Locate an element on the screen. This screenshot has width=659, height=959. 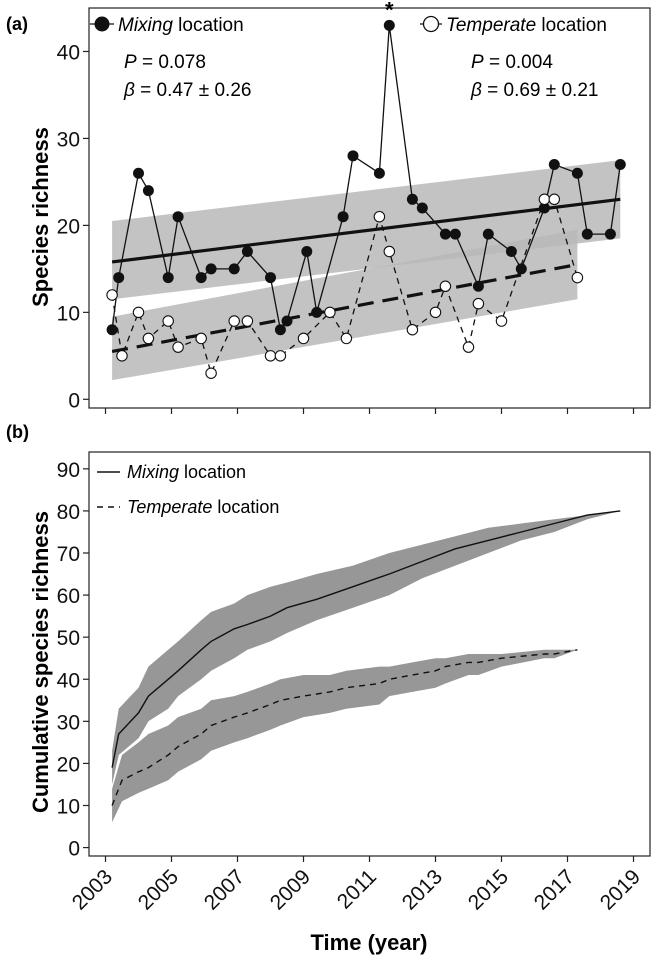
y-tick-label: 70 is located at coordinates (68, 554).